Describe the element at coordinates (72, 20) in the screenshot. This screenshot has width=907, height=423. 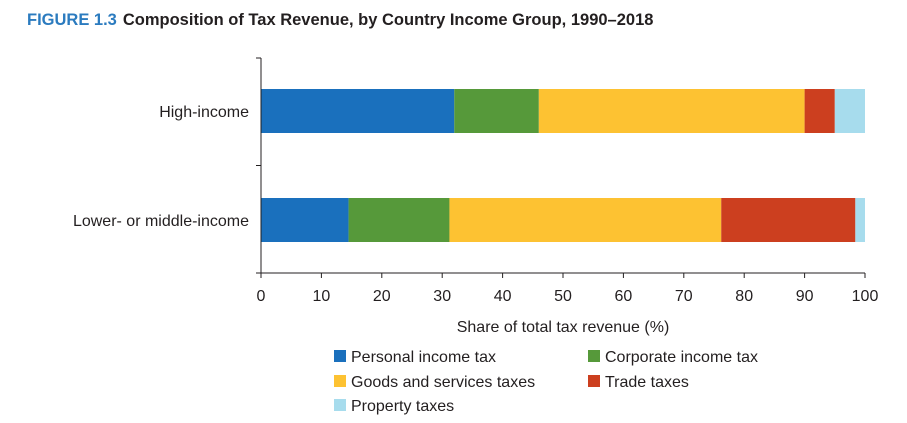
I see `figure-label: FIGURE 1.3` at that location.